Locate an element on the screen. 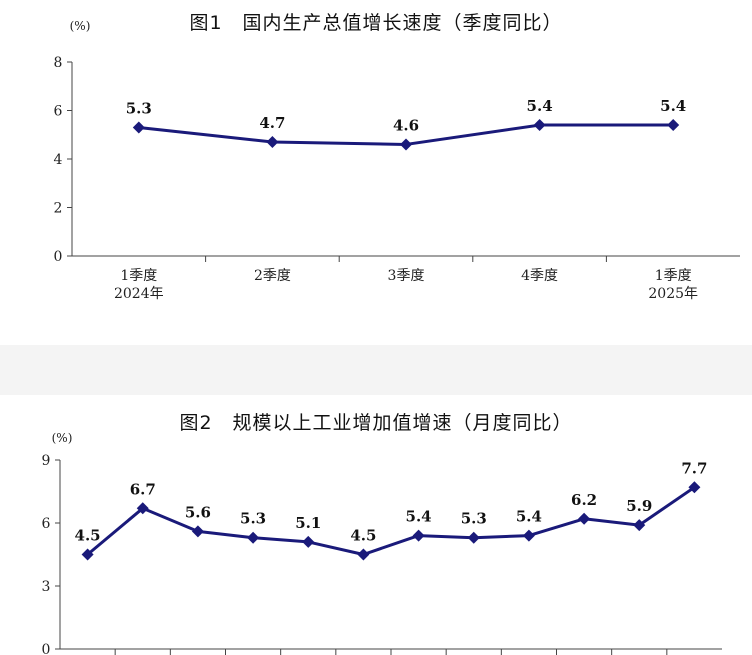  chart2-series-line is located at coordinates (391, 521).